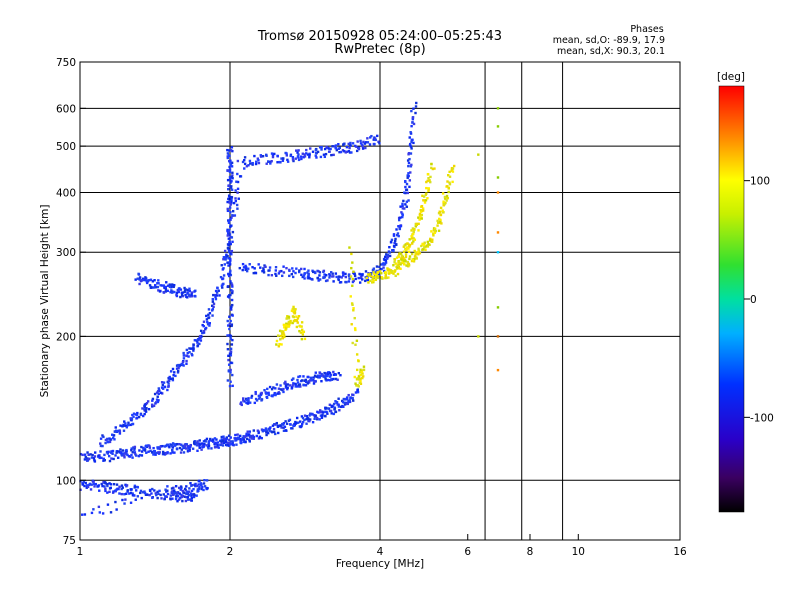  Describe the element at coordinates (753, 300) in the screenshot. I see `colorbar-tick-label: 0` at that location.